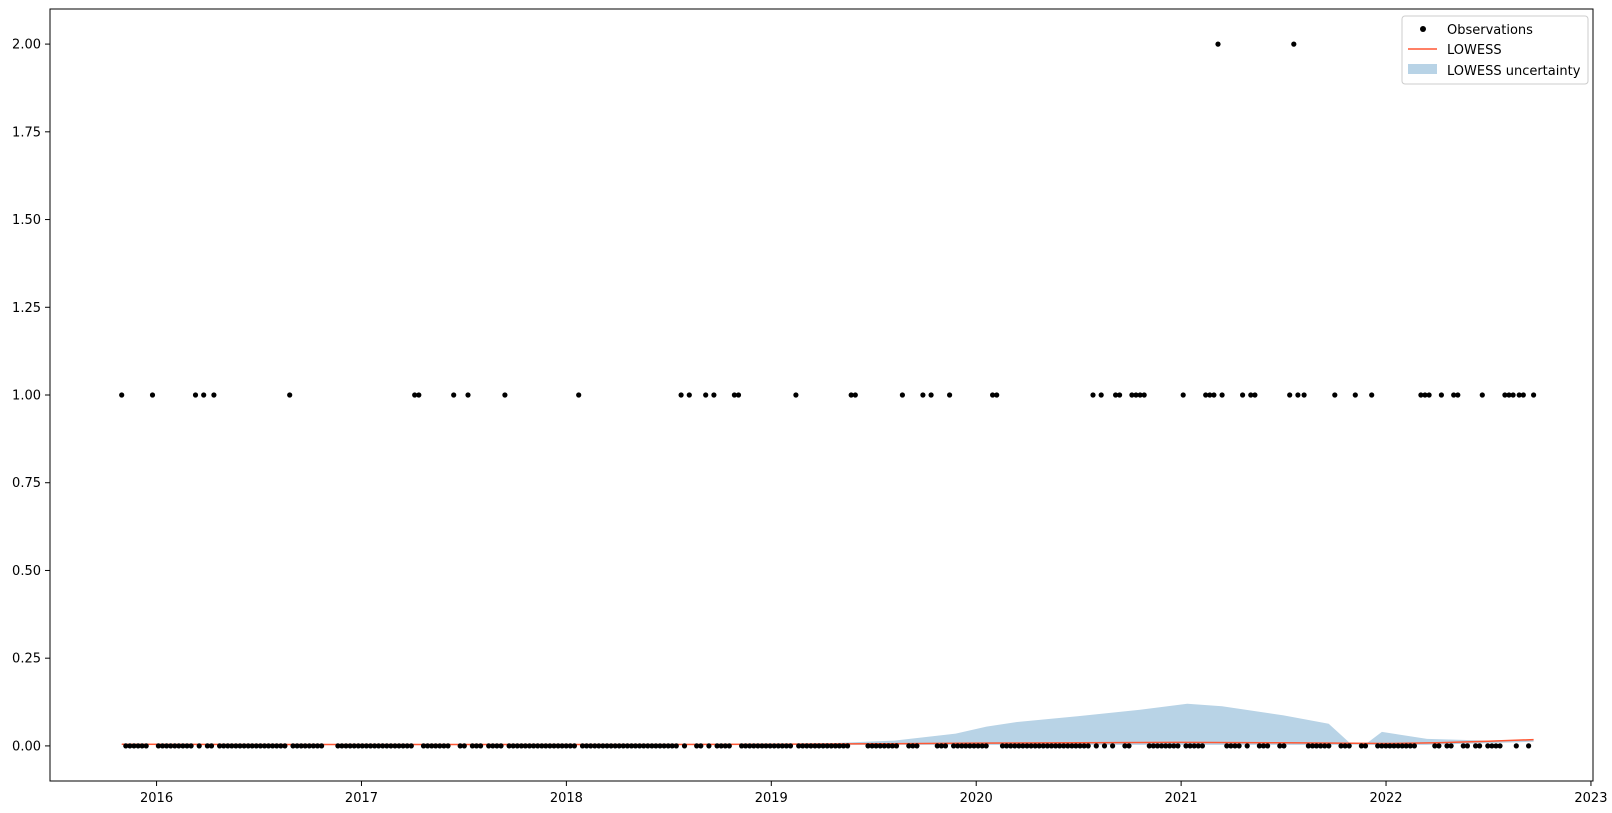 This screenshot has height=813, width=1612. I want to click on legend: Observations LOWESS LOWESS uncertainty, so click(1495, 50).